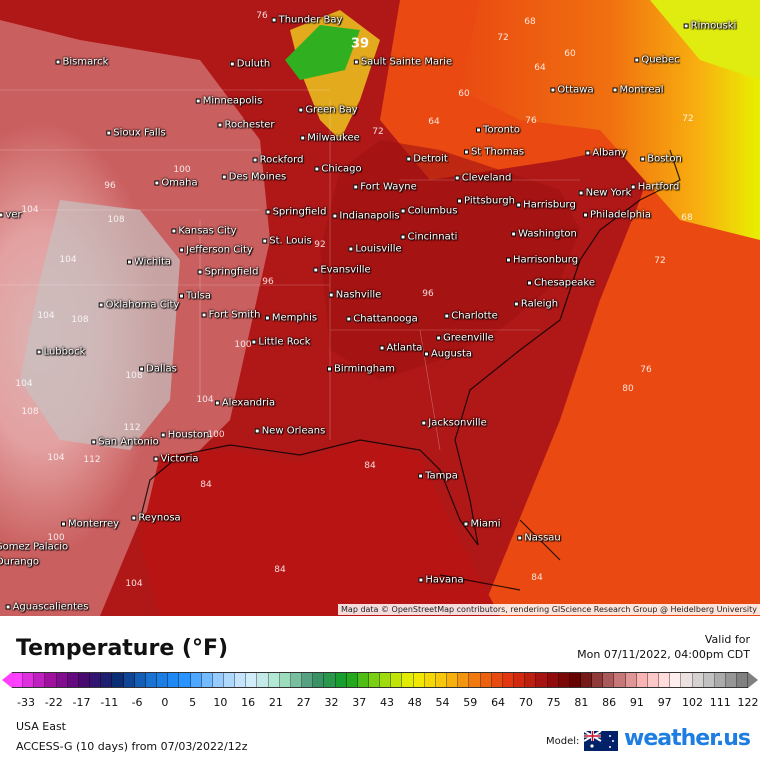 The width and height of the screenshot is (760, 760). Describe the element at coordinates (328, 110) in the screenshot. I see `city-label: Green Bay` at that location.